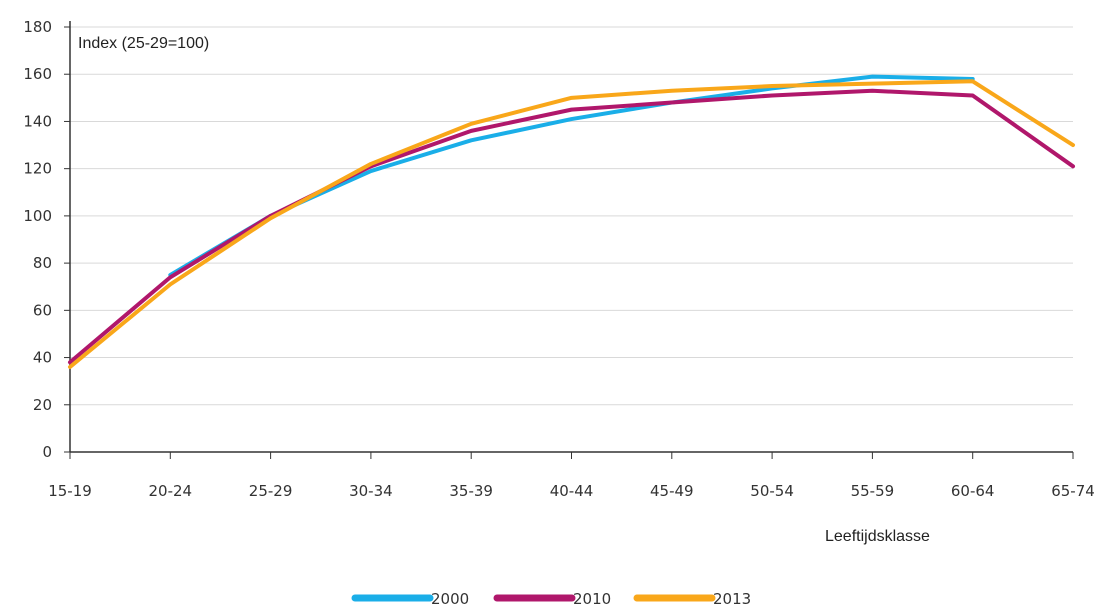  Describe the element at coordinates (772, 491) in the screenshot. I see `x-tick-label: 50-54` at that location.